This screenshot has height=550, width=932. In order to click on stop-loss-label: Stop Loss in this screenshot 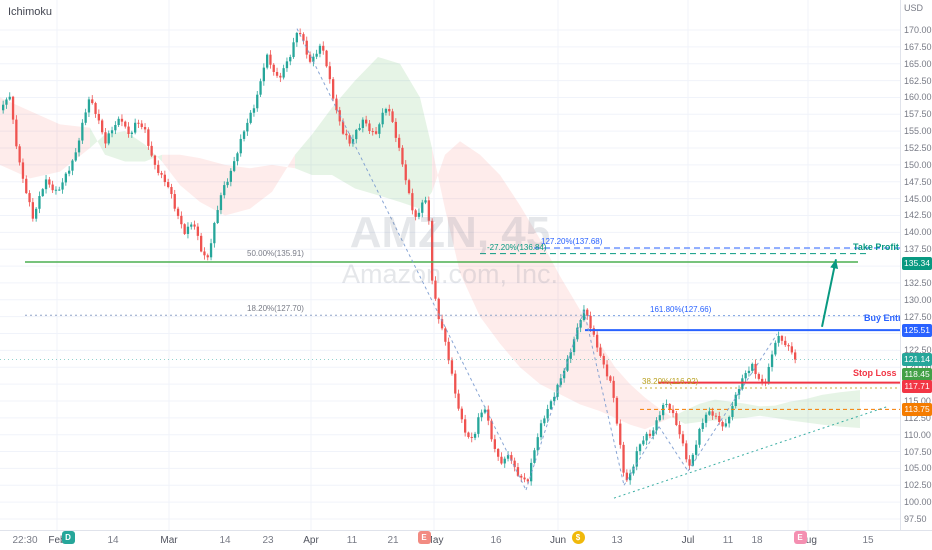, I will do `click(875, 372)`.